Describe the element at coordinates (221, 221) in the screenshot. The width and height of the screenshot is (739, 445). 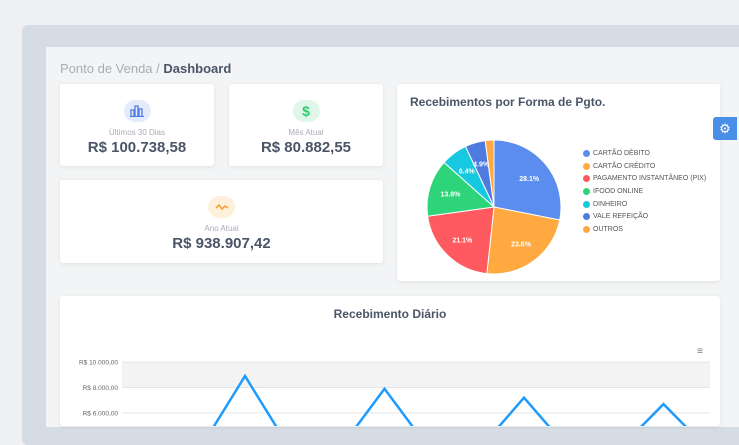
I see `stat-card-current-year: Ano Atual R$ 938.907,42` at that location.